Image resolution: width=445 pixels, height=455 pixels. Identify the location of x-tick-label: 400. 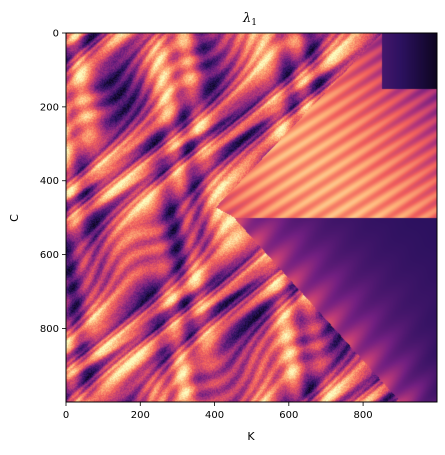
(214, 415).